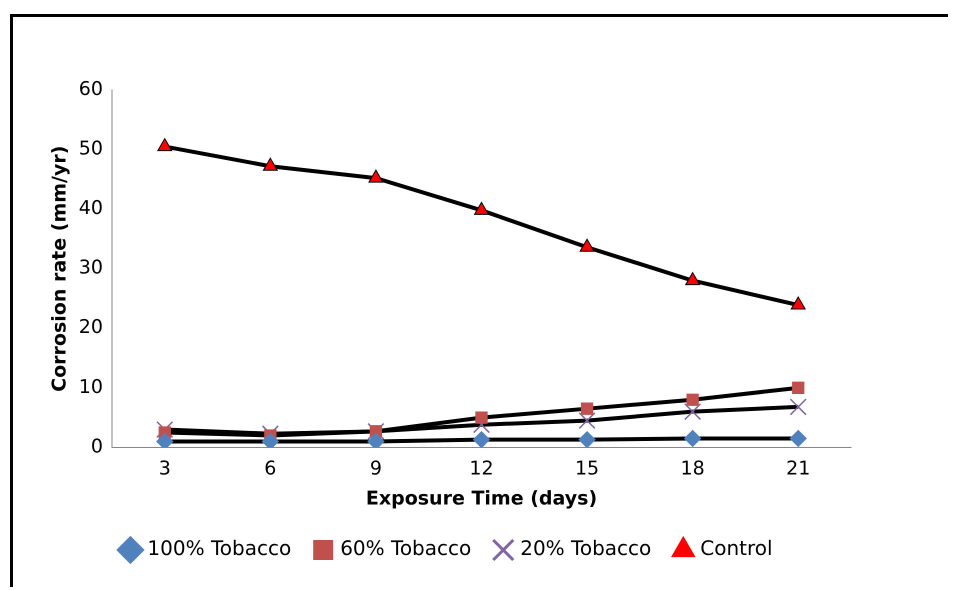  What do you see at coordinates (586, 548) in the screenshot?
I see `legend-label: 20% Tobacco` at bounding box center [586, 548].